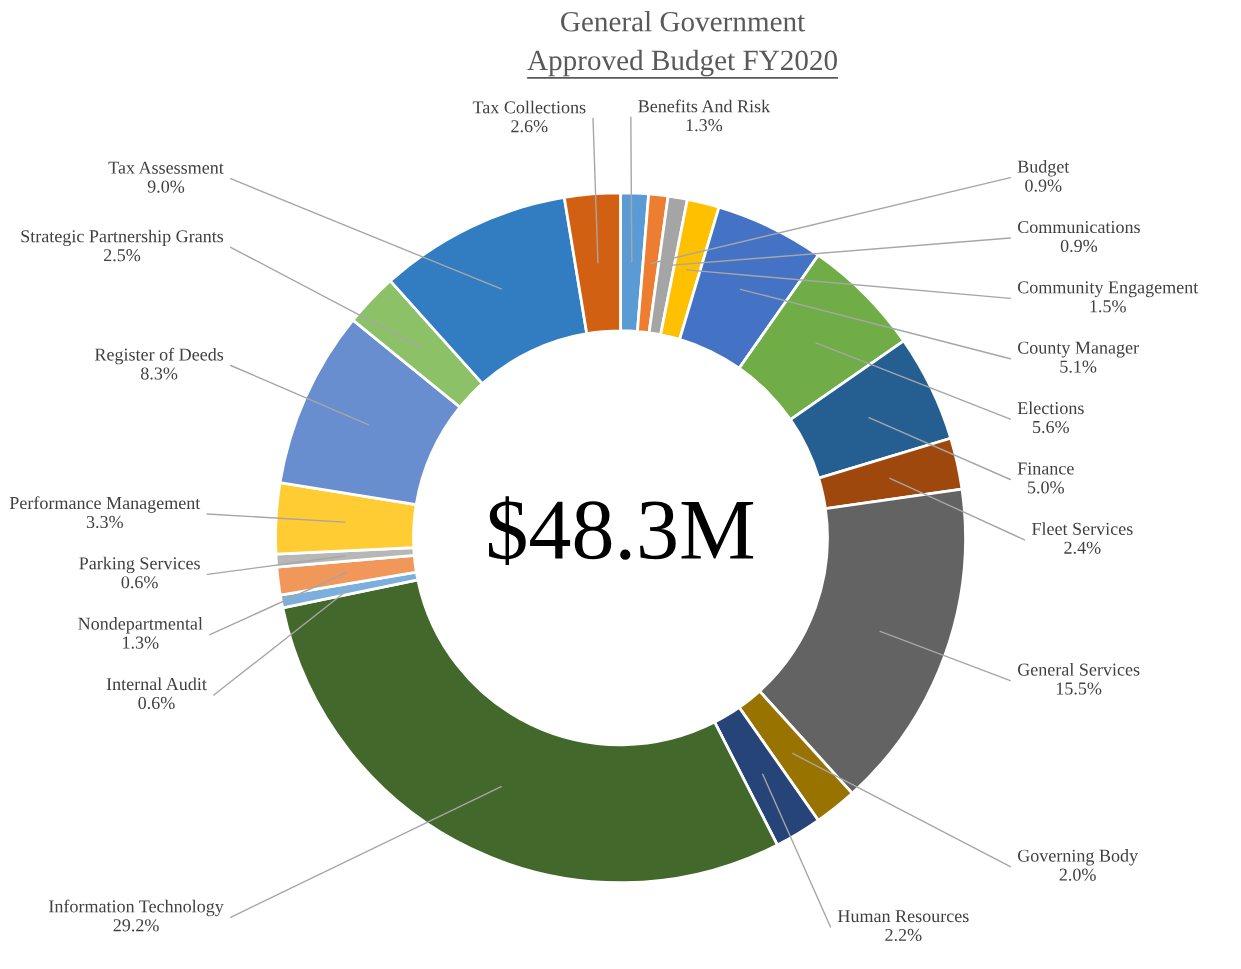  What do you see at coordinates (1079, 688) in the screenshot?
I see `data-label: 15.5%` at bounding box center [1079, 688].